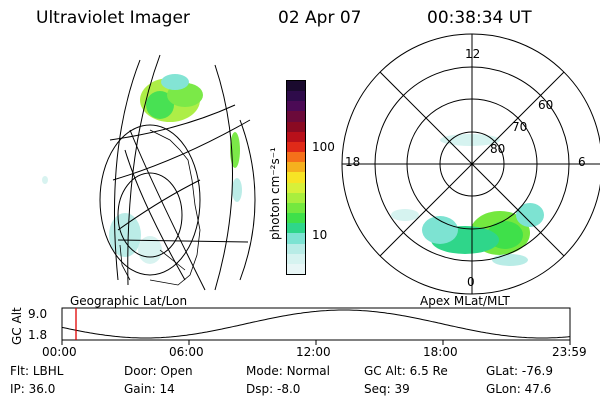 This screenshot has width=600, height=400. Describe the element at coordinates (377, 389) in the screenshot. I see `status-seq-label: Seq:` at that location.